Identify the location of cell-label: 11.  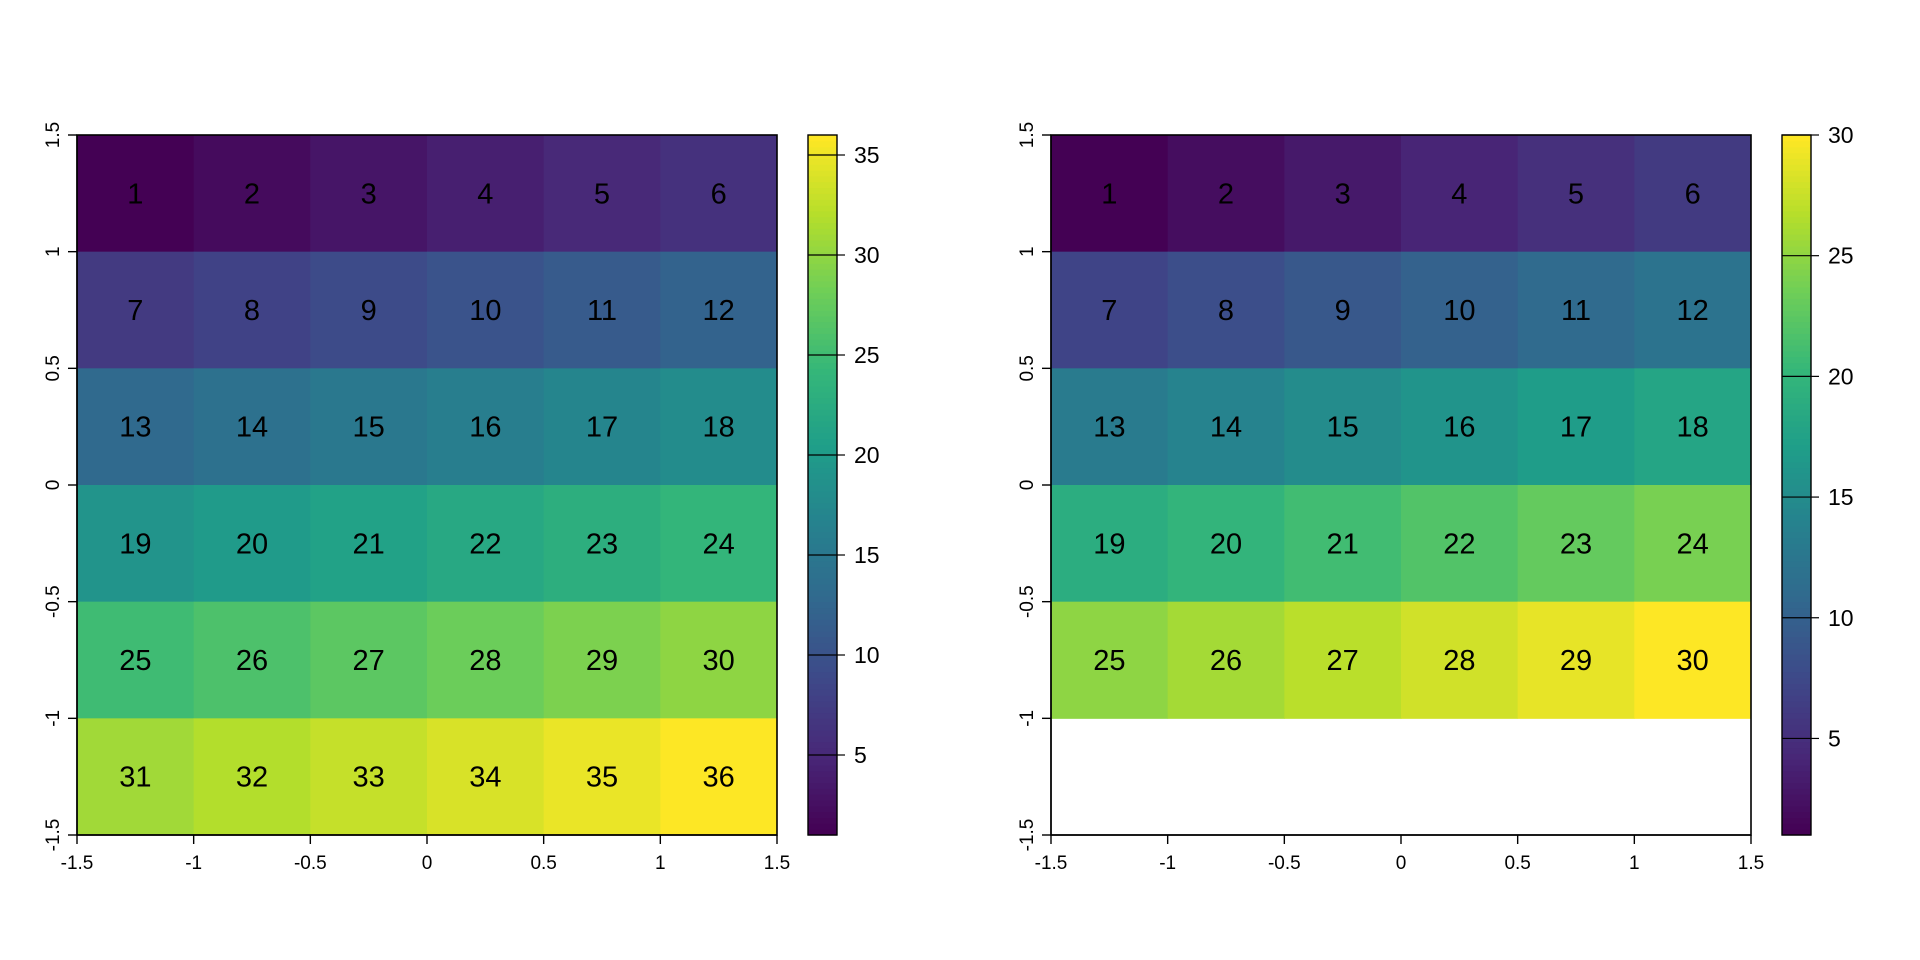
(1576, 311).